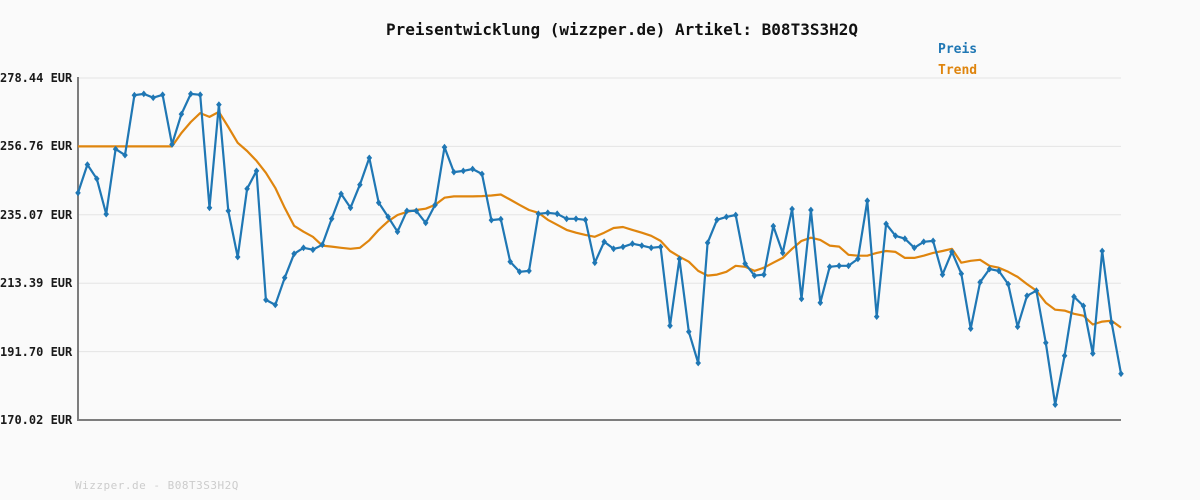  Describe the element at coordinates (958, 49) in the screenshot. I see `legend-item-preis: Preis` at that location.